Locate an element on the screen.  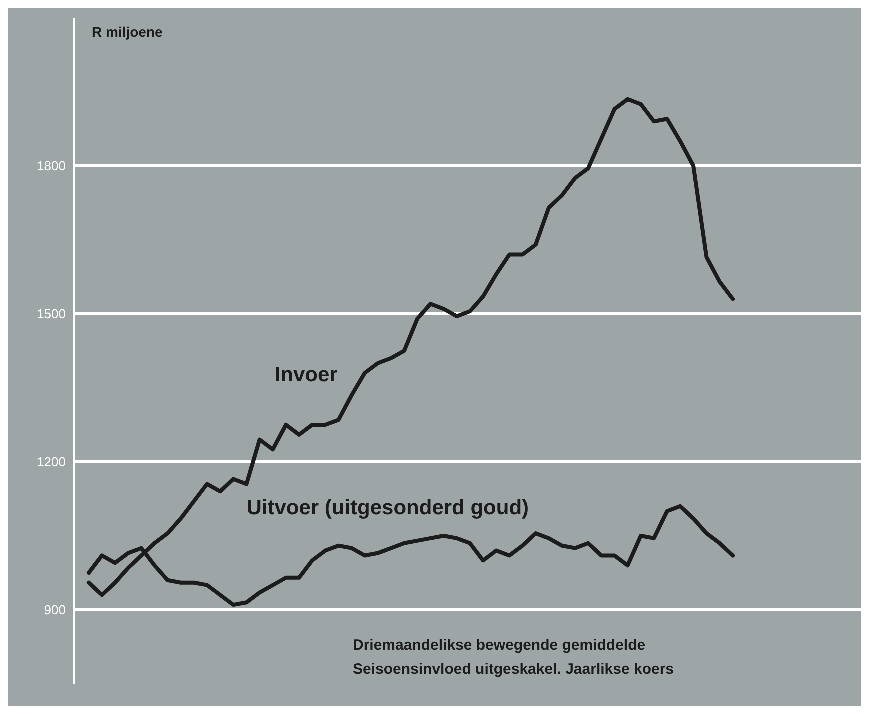
series-label: Uitvoer (uitgesonderd goud) is located at coordinates (388, 508).